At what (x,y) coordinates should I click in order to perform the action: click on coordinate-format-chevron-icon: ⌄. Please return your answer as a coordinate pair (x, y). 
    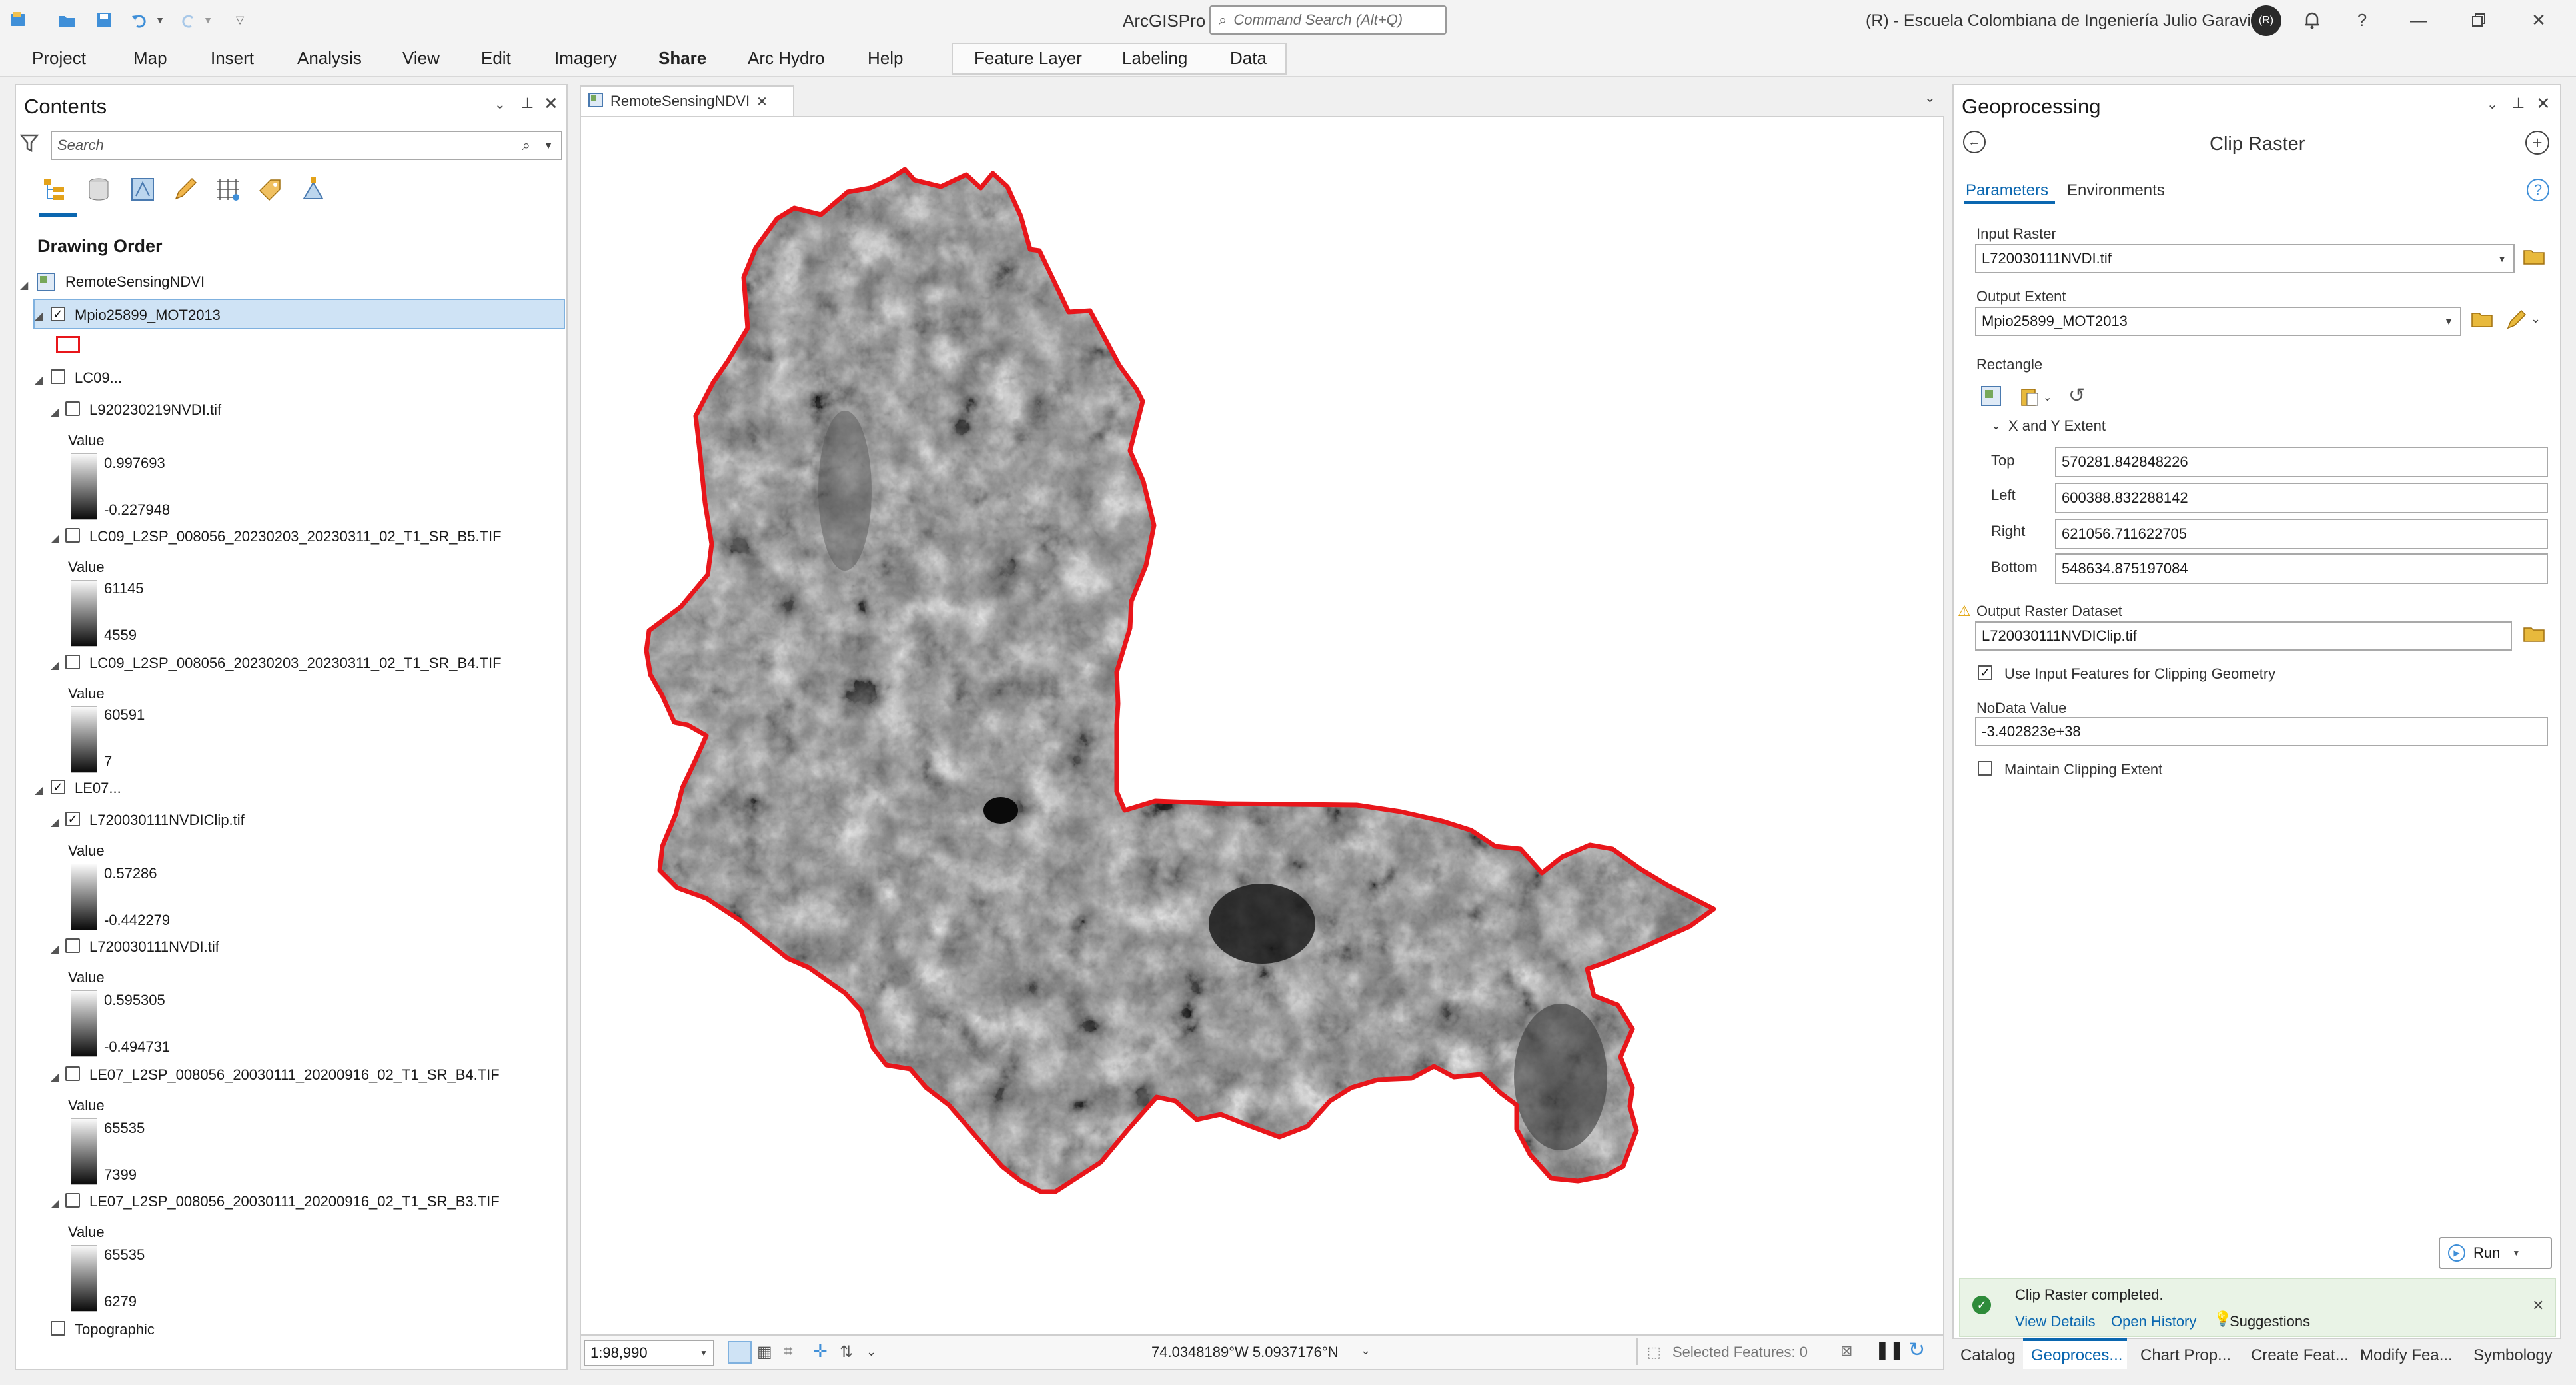
    Looking at the image, I should click on (1366, 1350).